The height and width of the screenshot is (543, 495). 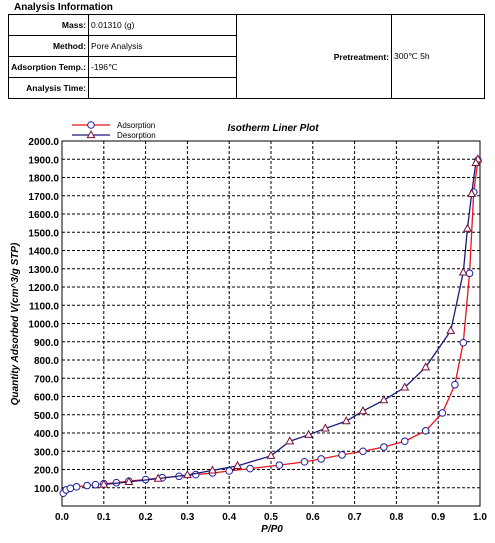 I want to click on info-row-adsorption-temp: Adsorption Temp.: -196℃, so click(x=246, y=67).